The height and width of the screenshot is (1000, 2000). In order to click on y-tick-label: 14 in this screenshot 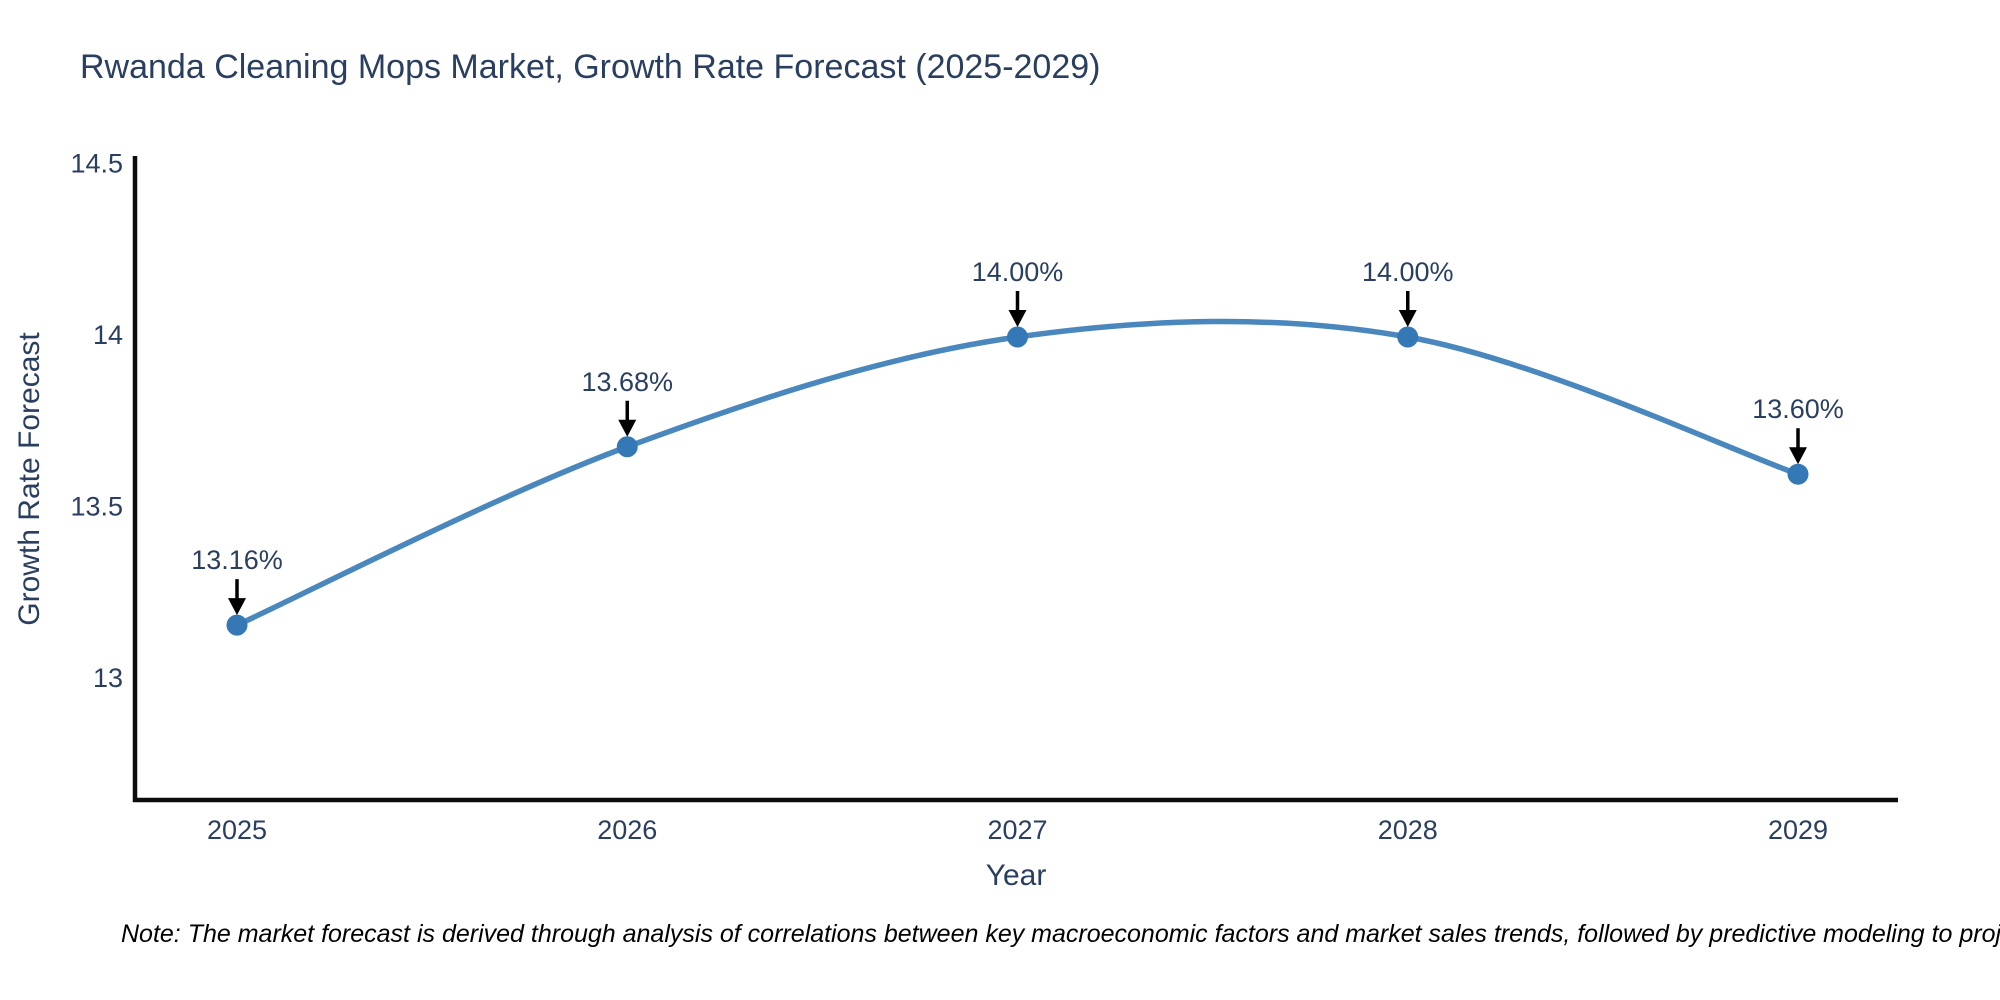, I will do `click(108, 335)`.